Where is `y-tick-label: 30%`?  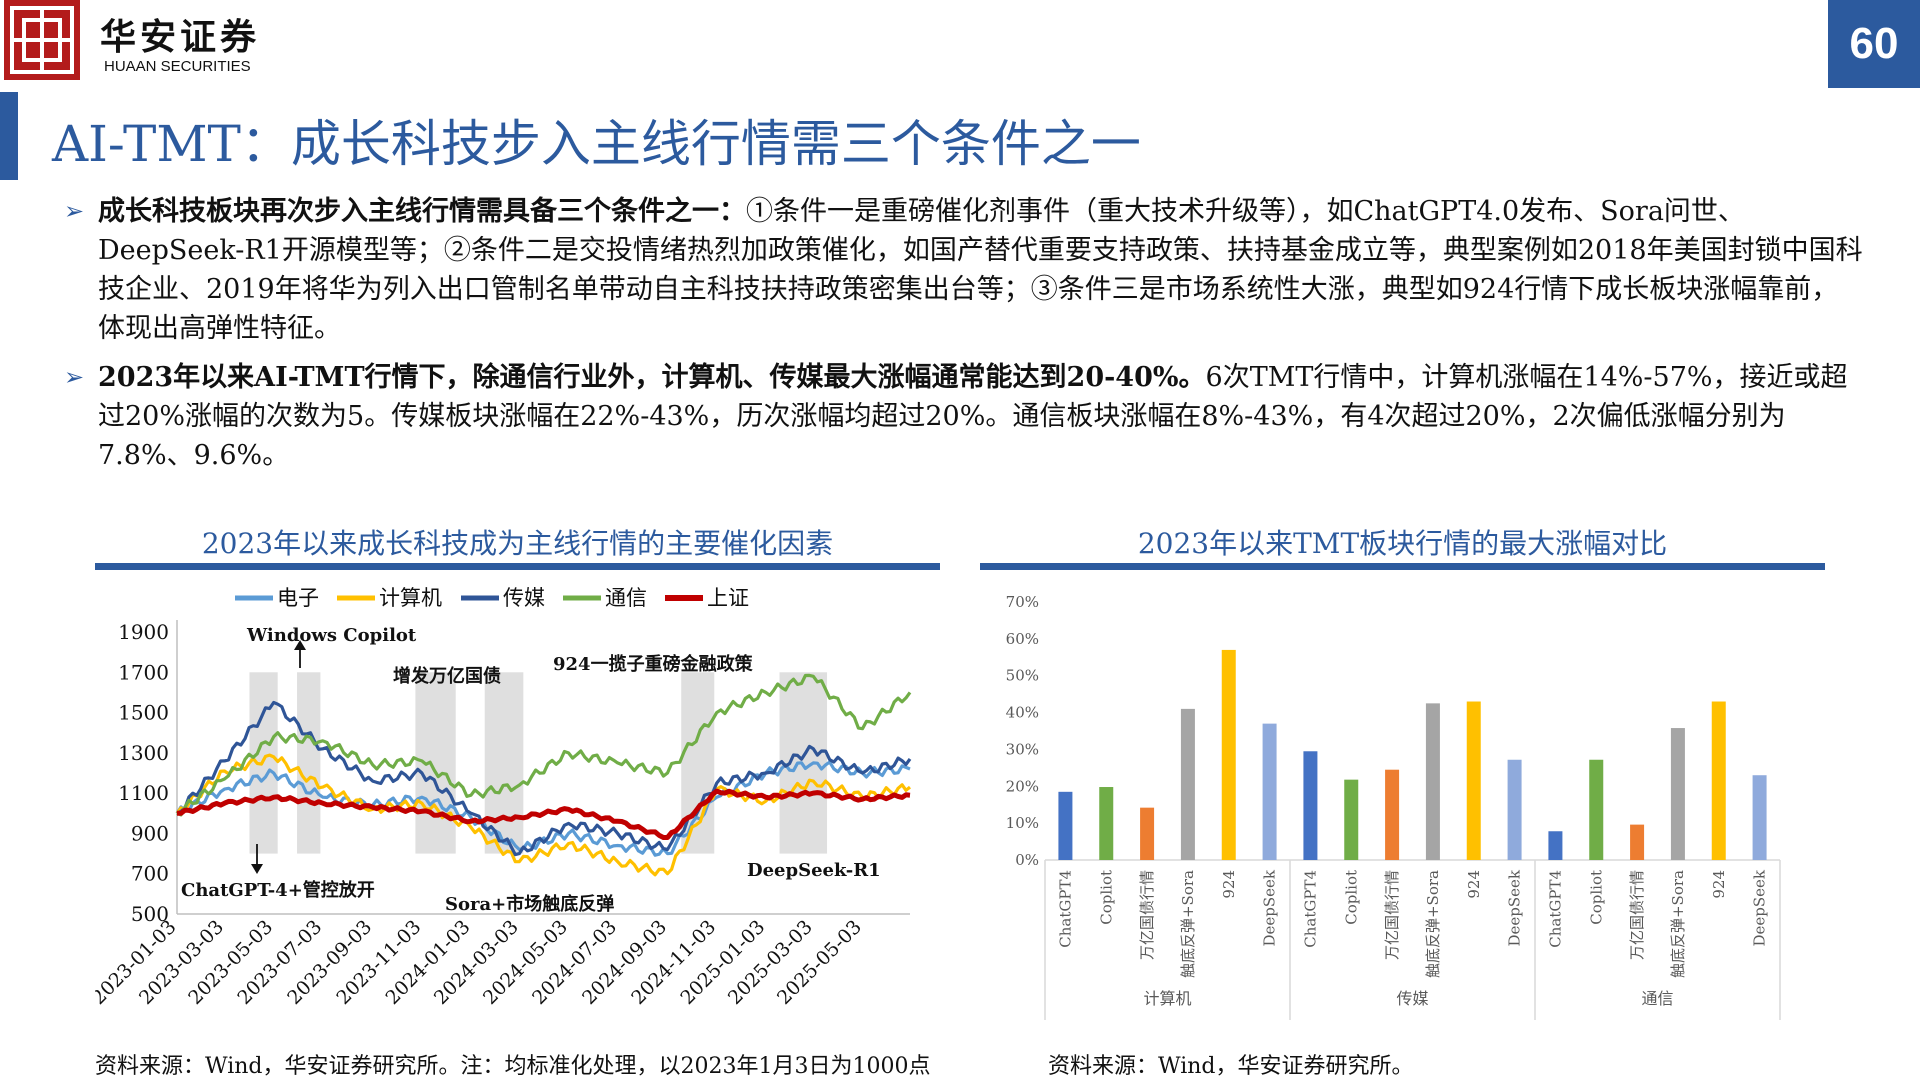
y-tick-label: 30% is located at coordinates (1022, 749).